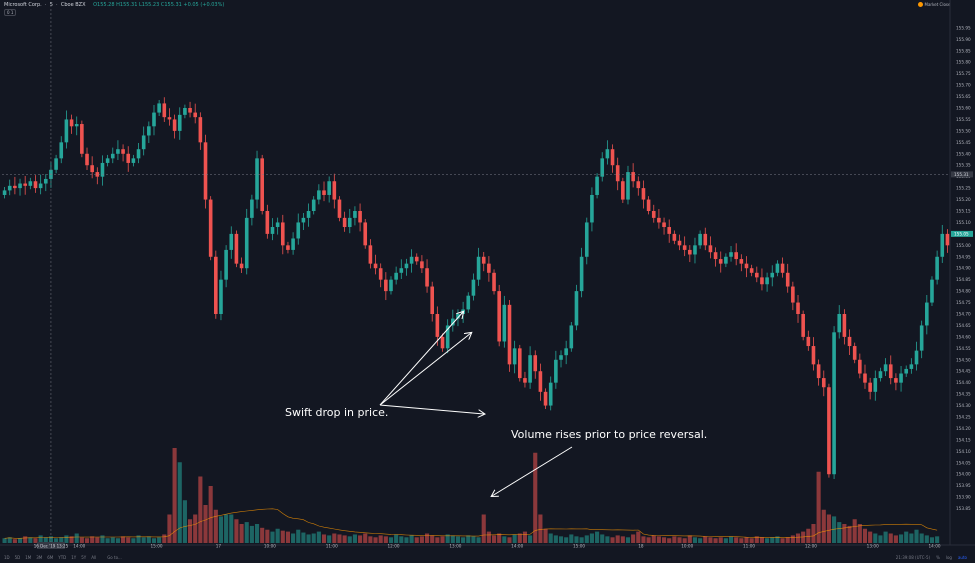 The image size is (975, 563). What do you see at coordinates (913, 557) in the screenshot?
I see `clock-label: 21:39:08 (UTC-5)` at bounding box center [913, 557].